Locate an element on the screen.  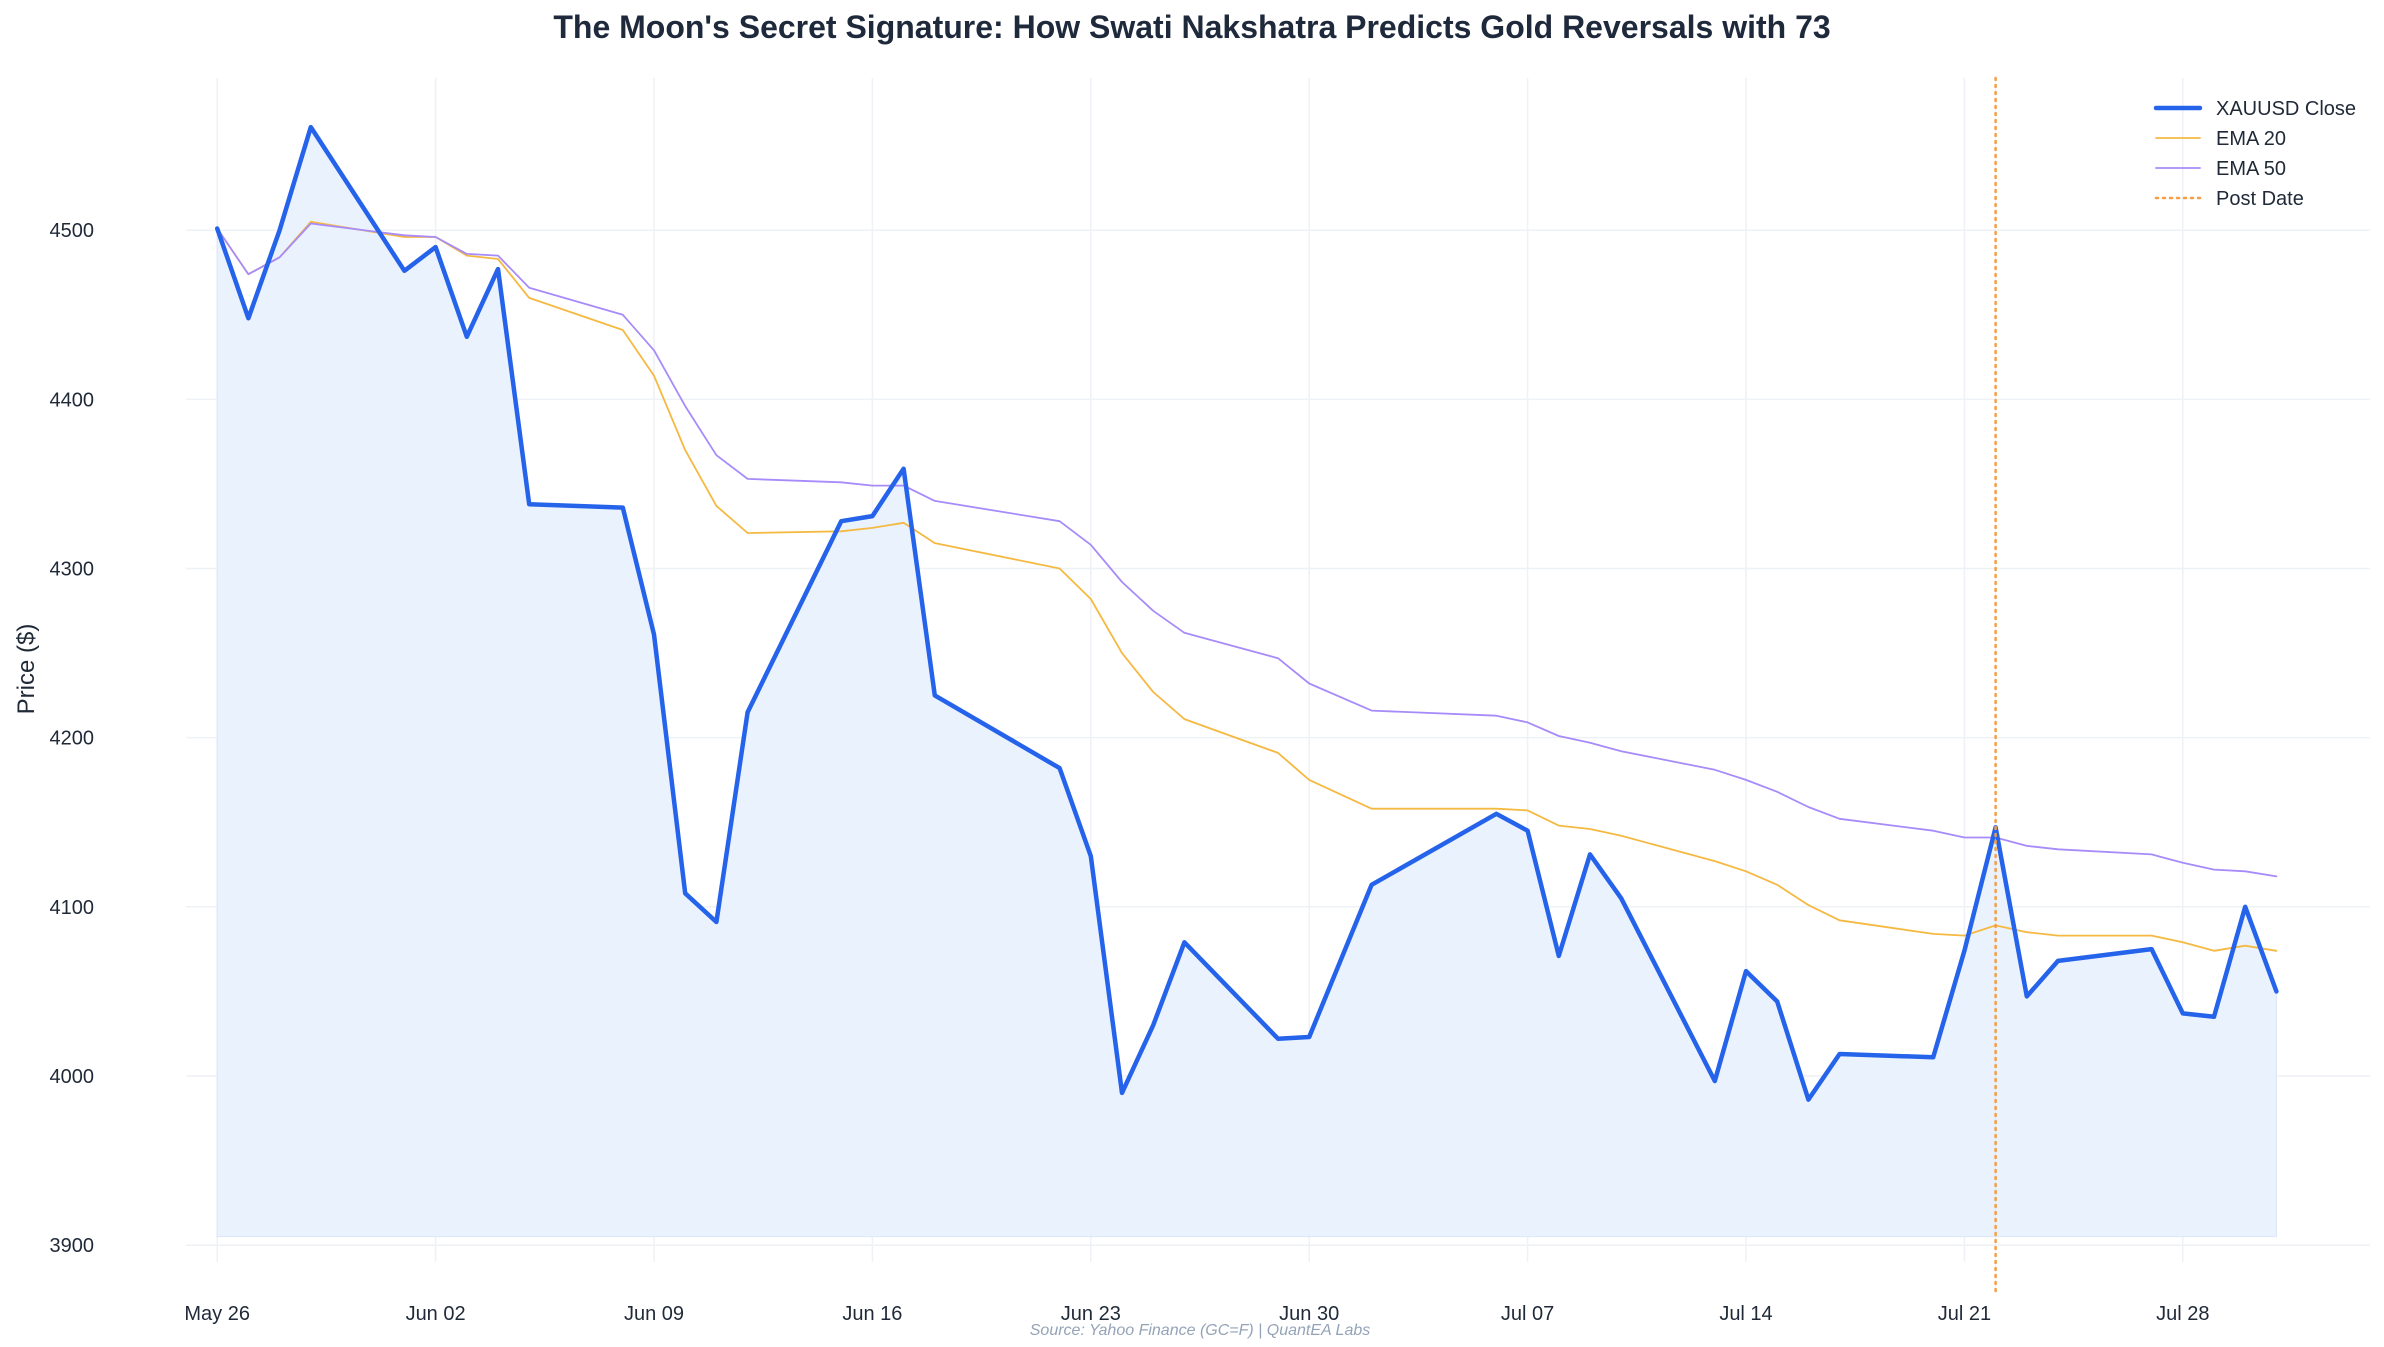
y-tick-label: 4300 is located at coordinates (72, 570).